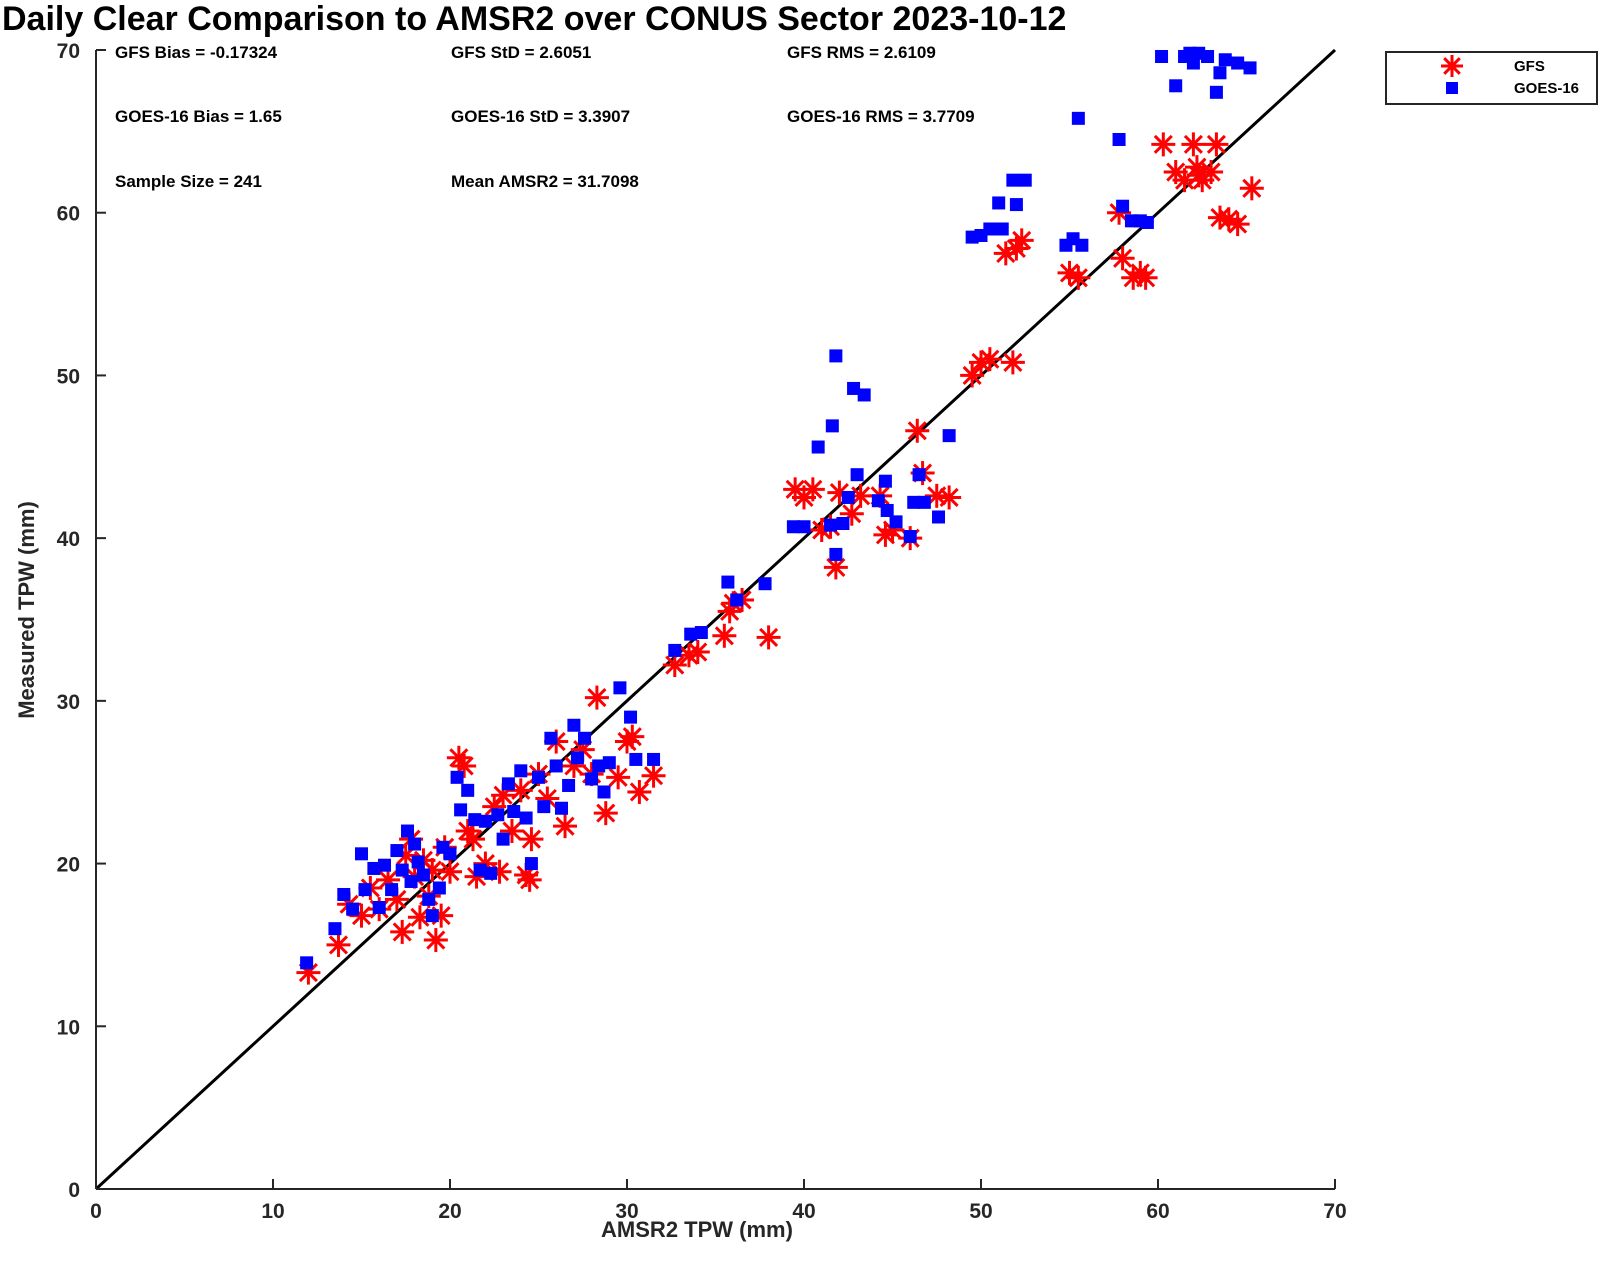  I want to click on x-tick-label: 10, so click(272, 1211).